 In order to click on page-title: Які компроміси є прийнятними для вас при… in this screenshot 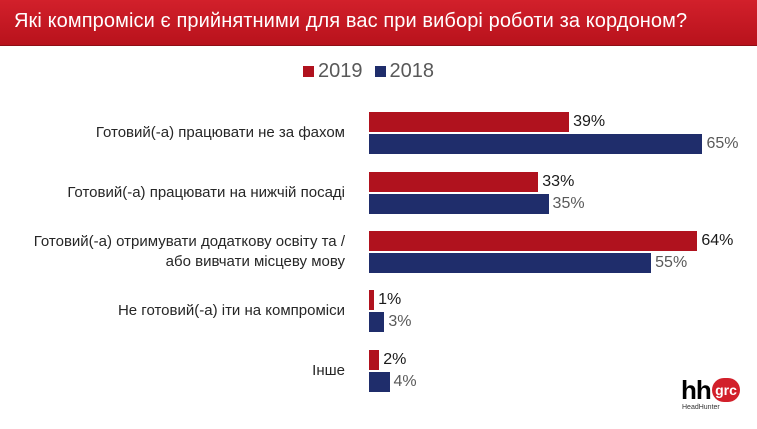, I will do `click(351, 21)`.